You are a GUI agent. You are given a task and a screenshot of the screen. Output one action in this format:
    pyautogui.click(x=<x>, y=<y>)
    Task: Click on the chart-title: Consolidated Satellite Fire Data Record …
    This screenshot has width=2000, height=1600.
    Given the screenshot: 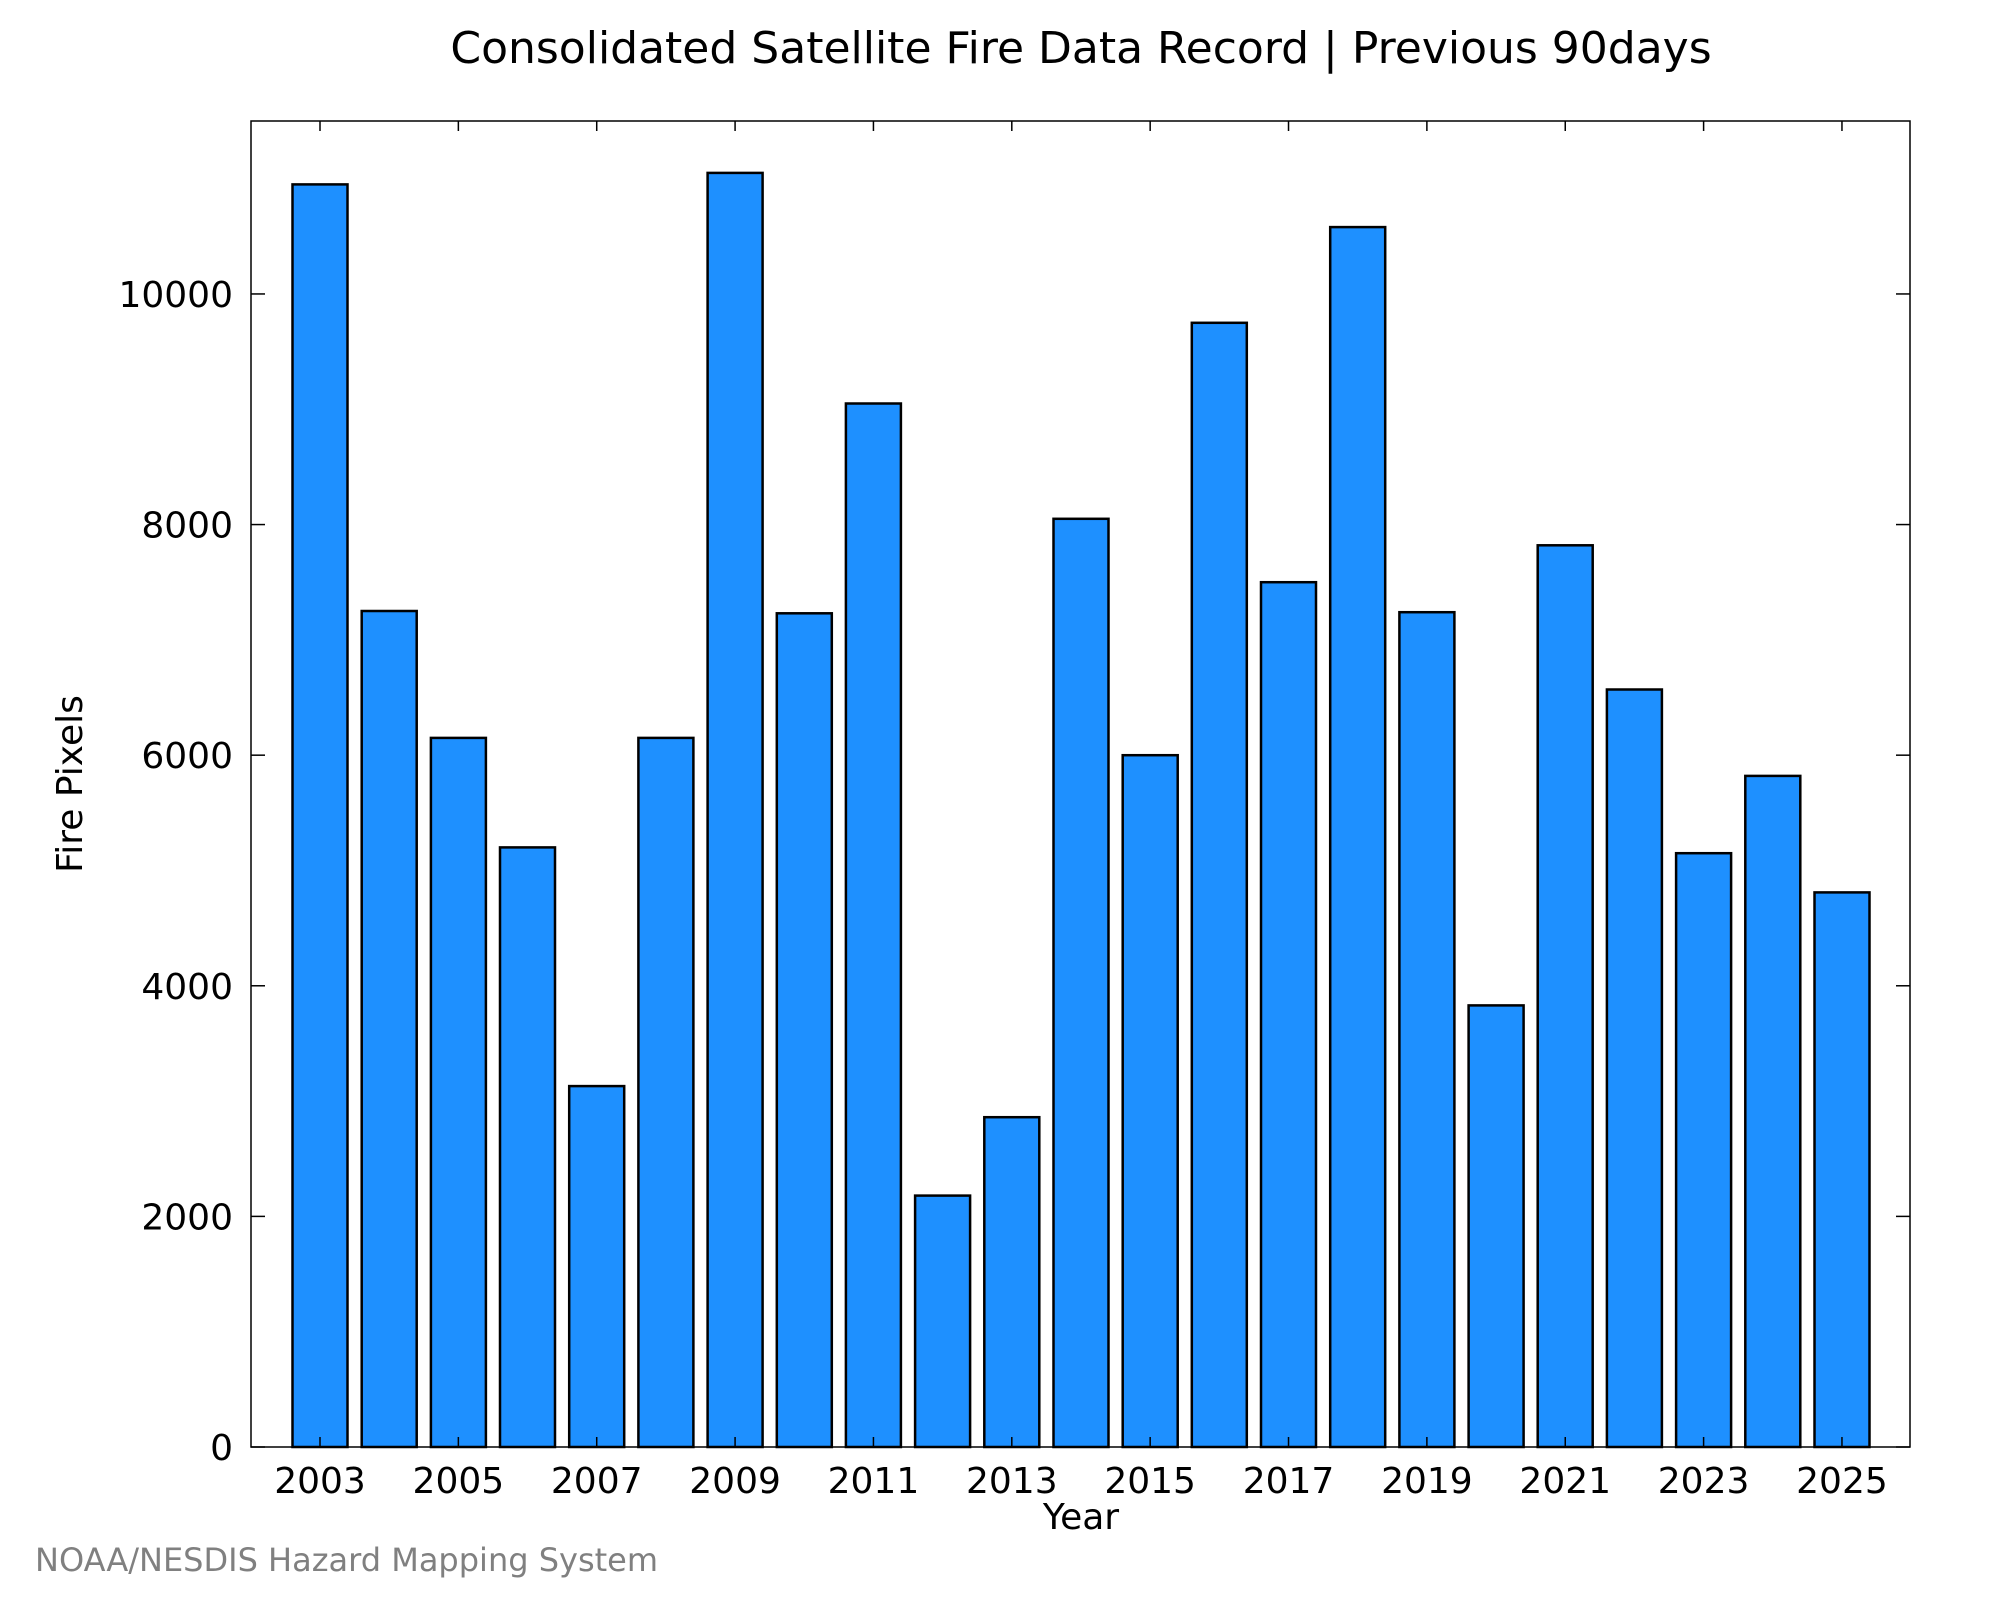 What is the action you would take?
    pyautogui.click(x=1080, y=48)
    